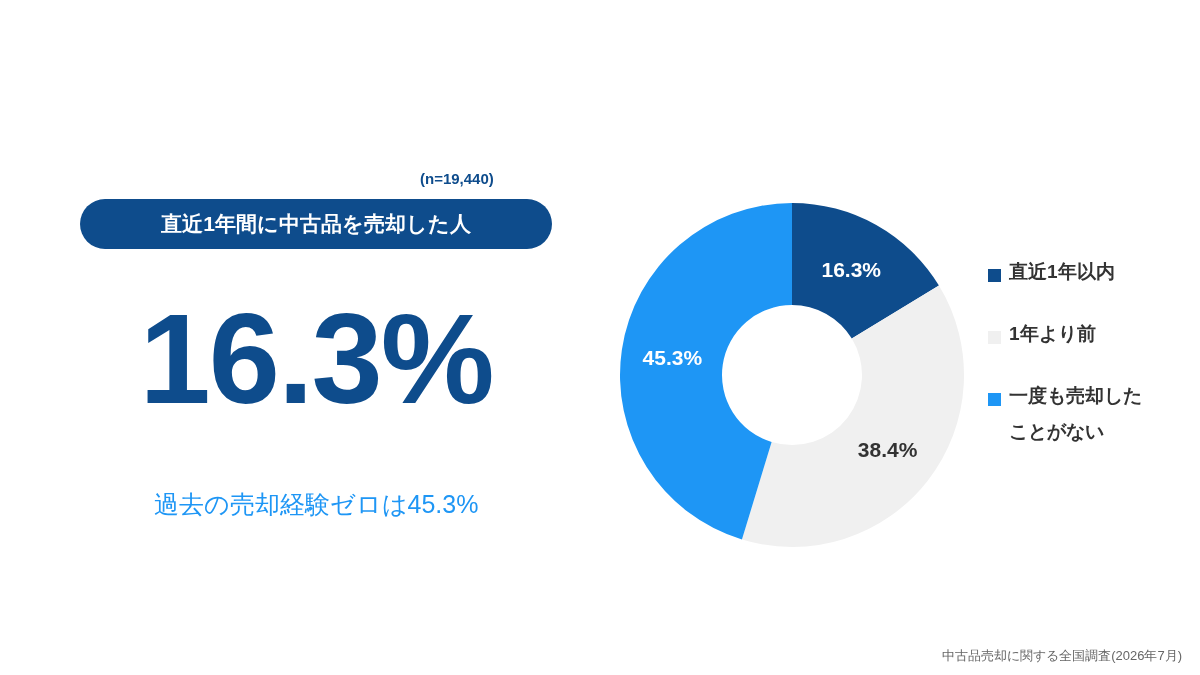 This screenshot has width=1200, height=675. Describe the element at coordinates (1062, 272) in the screenshot. I see `legend-label: 直近1年以内` at that location.